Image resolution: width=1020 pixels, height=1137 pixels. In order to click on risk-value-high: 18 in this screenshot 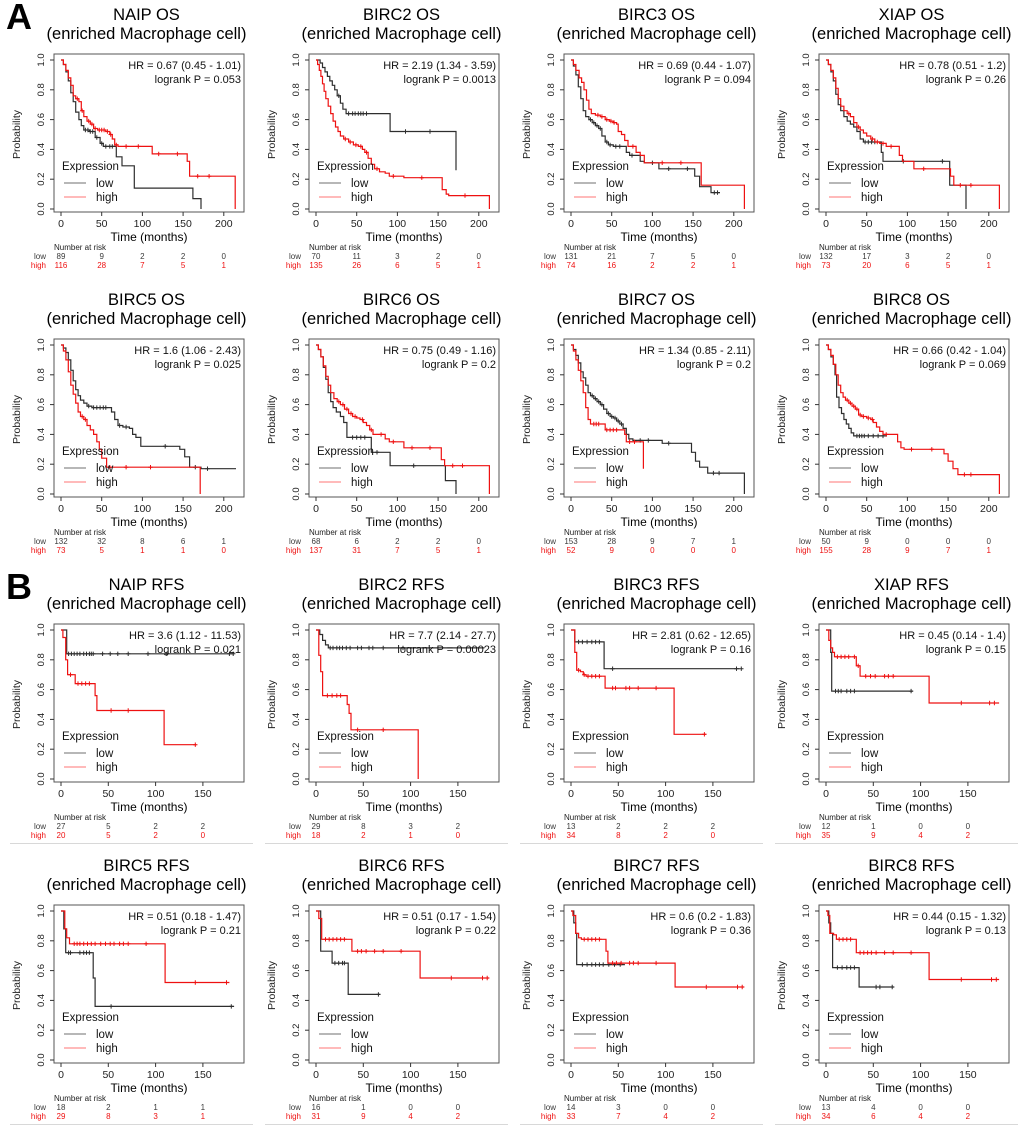, I will do `click(316, 835)`.